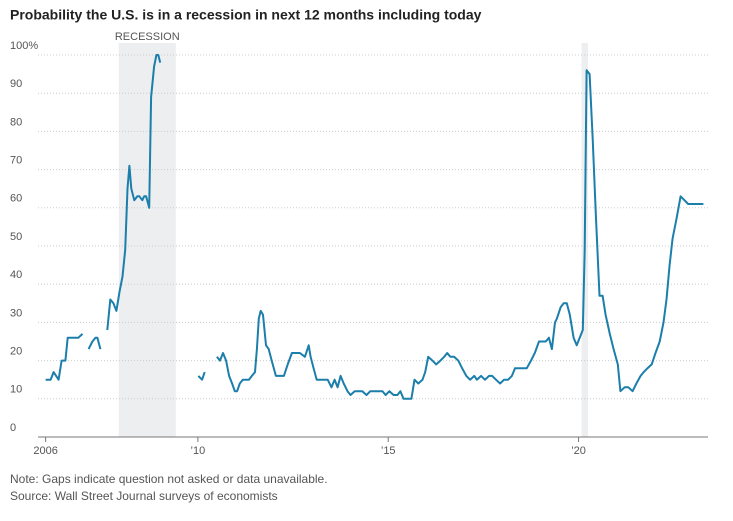 The image size is (733, 521). Describe the element at coordinates (578, 451) in the screenshot. I see `x-tick-label: ’20` at that location.